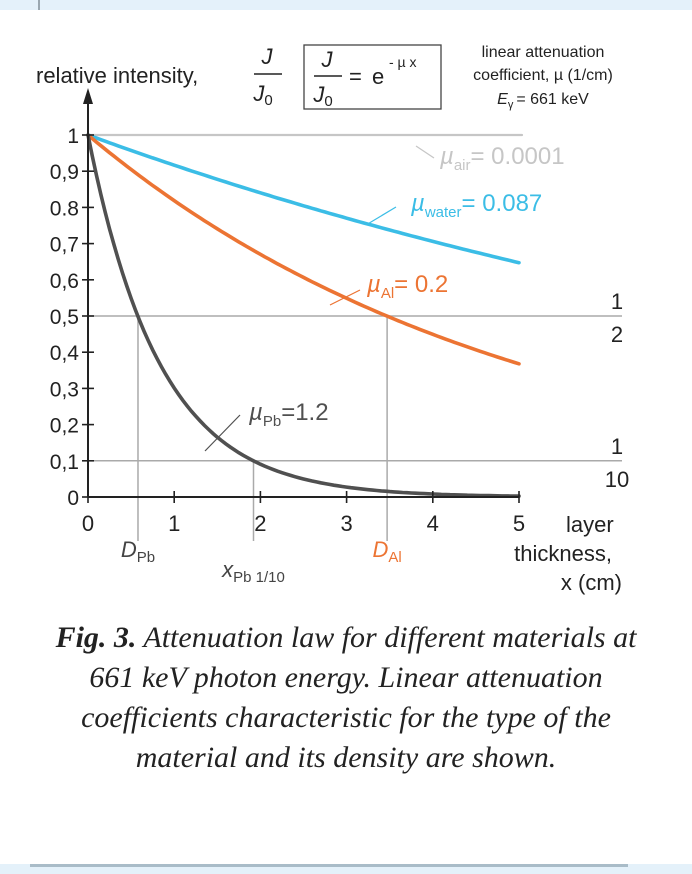  I want to click on info-energy-sub: γ, so click(511, 105).